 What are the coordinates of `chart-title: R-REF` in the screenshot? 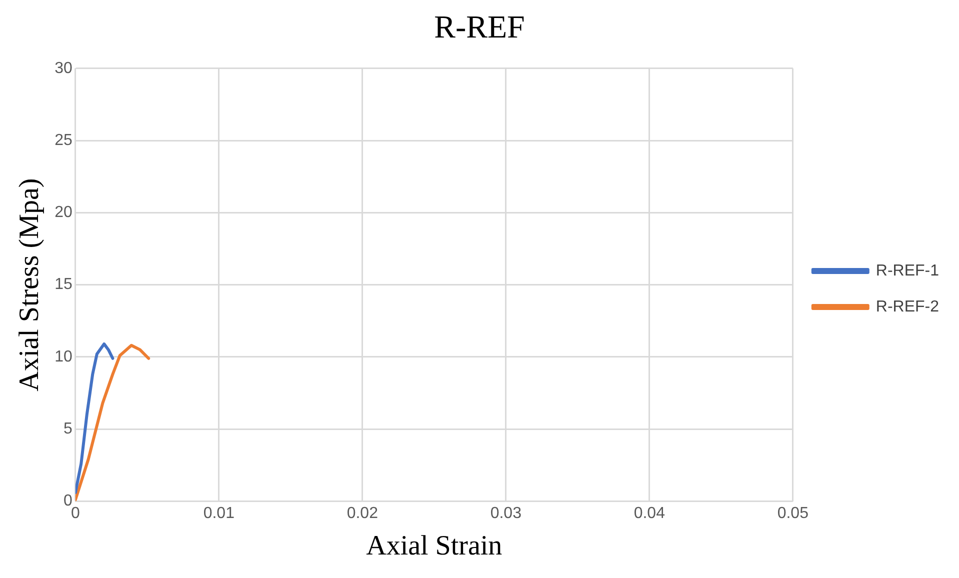 It's located at (479, 26).